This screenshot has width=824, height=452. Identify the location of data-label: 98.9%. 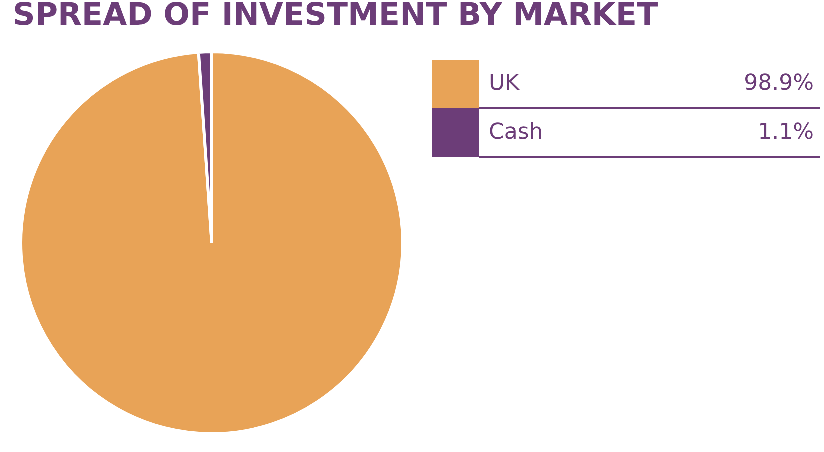
(754, 84).